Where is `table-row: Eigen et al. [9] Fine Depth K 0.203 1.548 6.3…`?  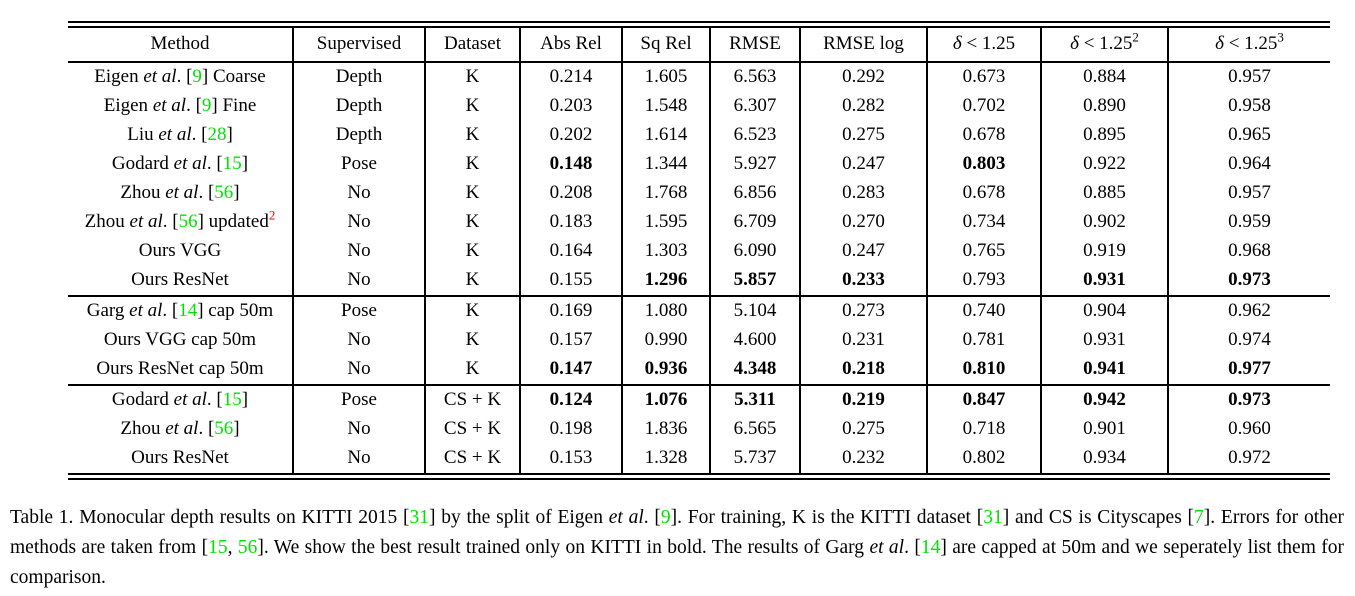
table-row: Eigen et al. [9] Fine Depth K 0.203 1.548 6.3… is located at coordinates (699, 106).